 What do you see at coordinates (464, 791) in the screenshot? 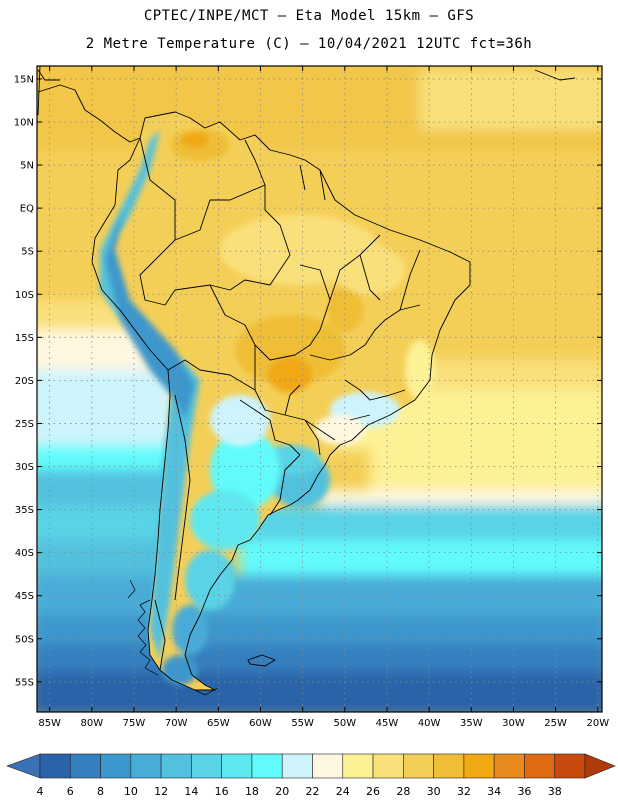
I see `colorbar-label: 32` at bounding box center [464, 791].